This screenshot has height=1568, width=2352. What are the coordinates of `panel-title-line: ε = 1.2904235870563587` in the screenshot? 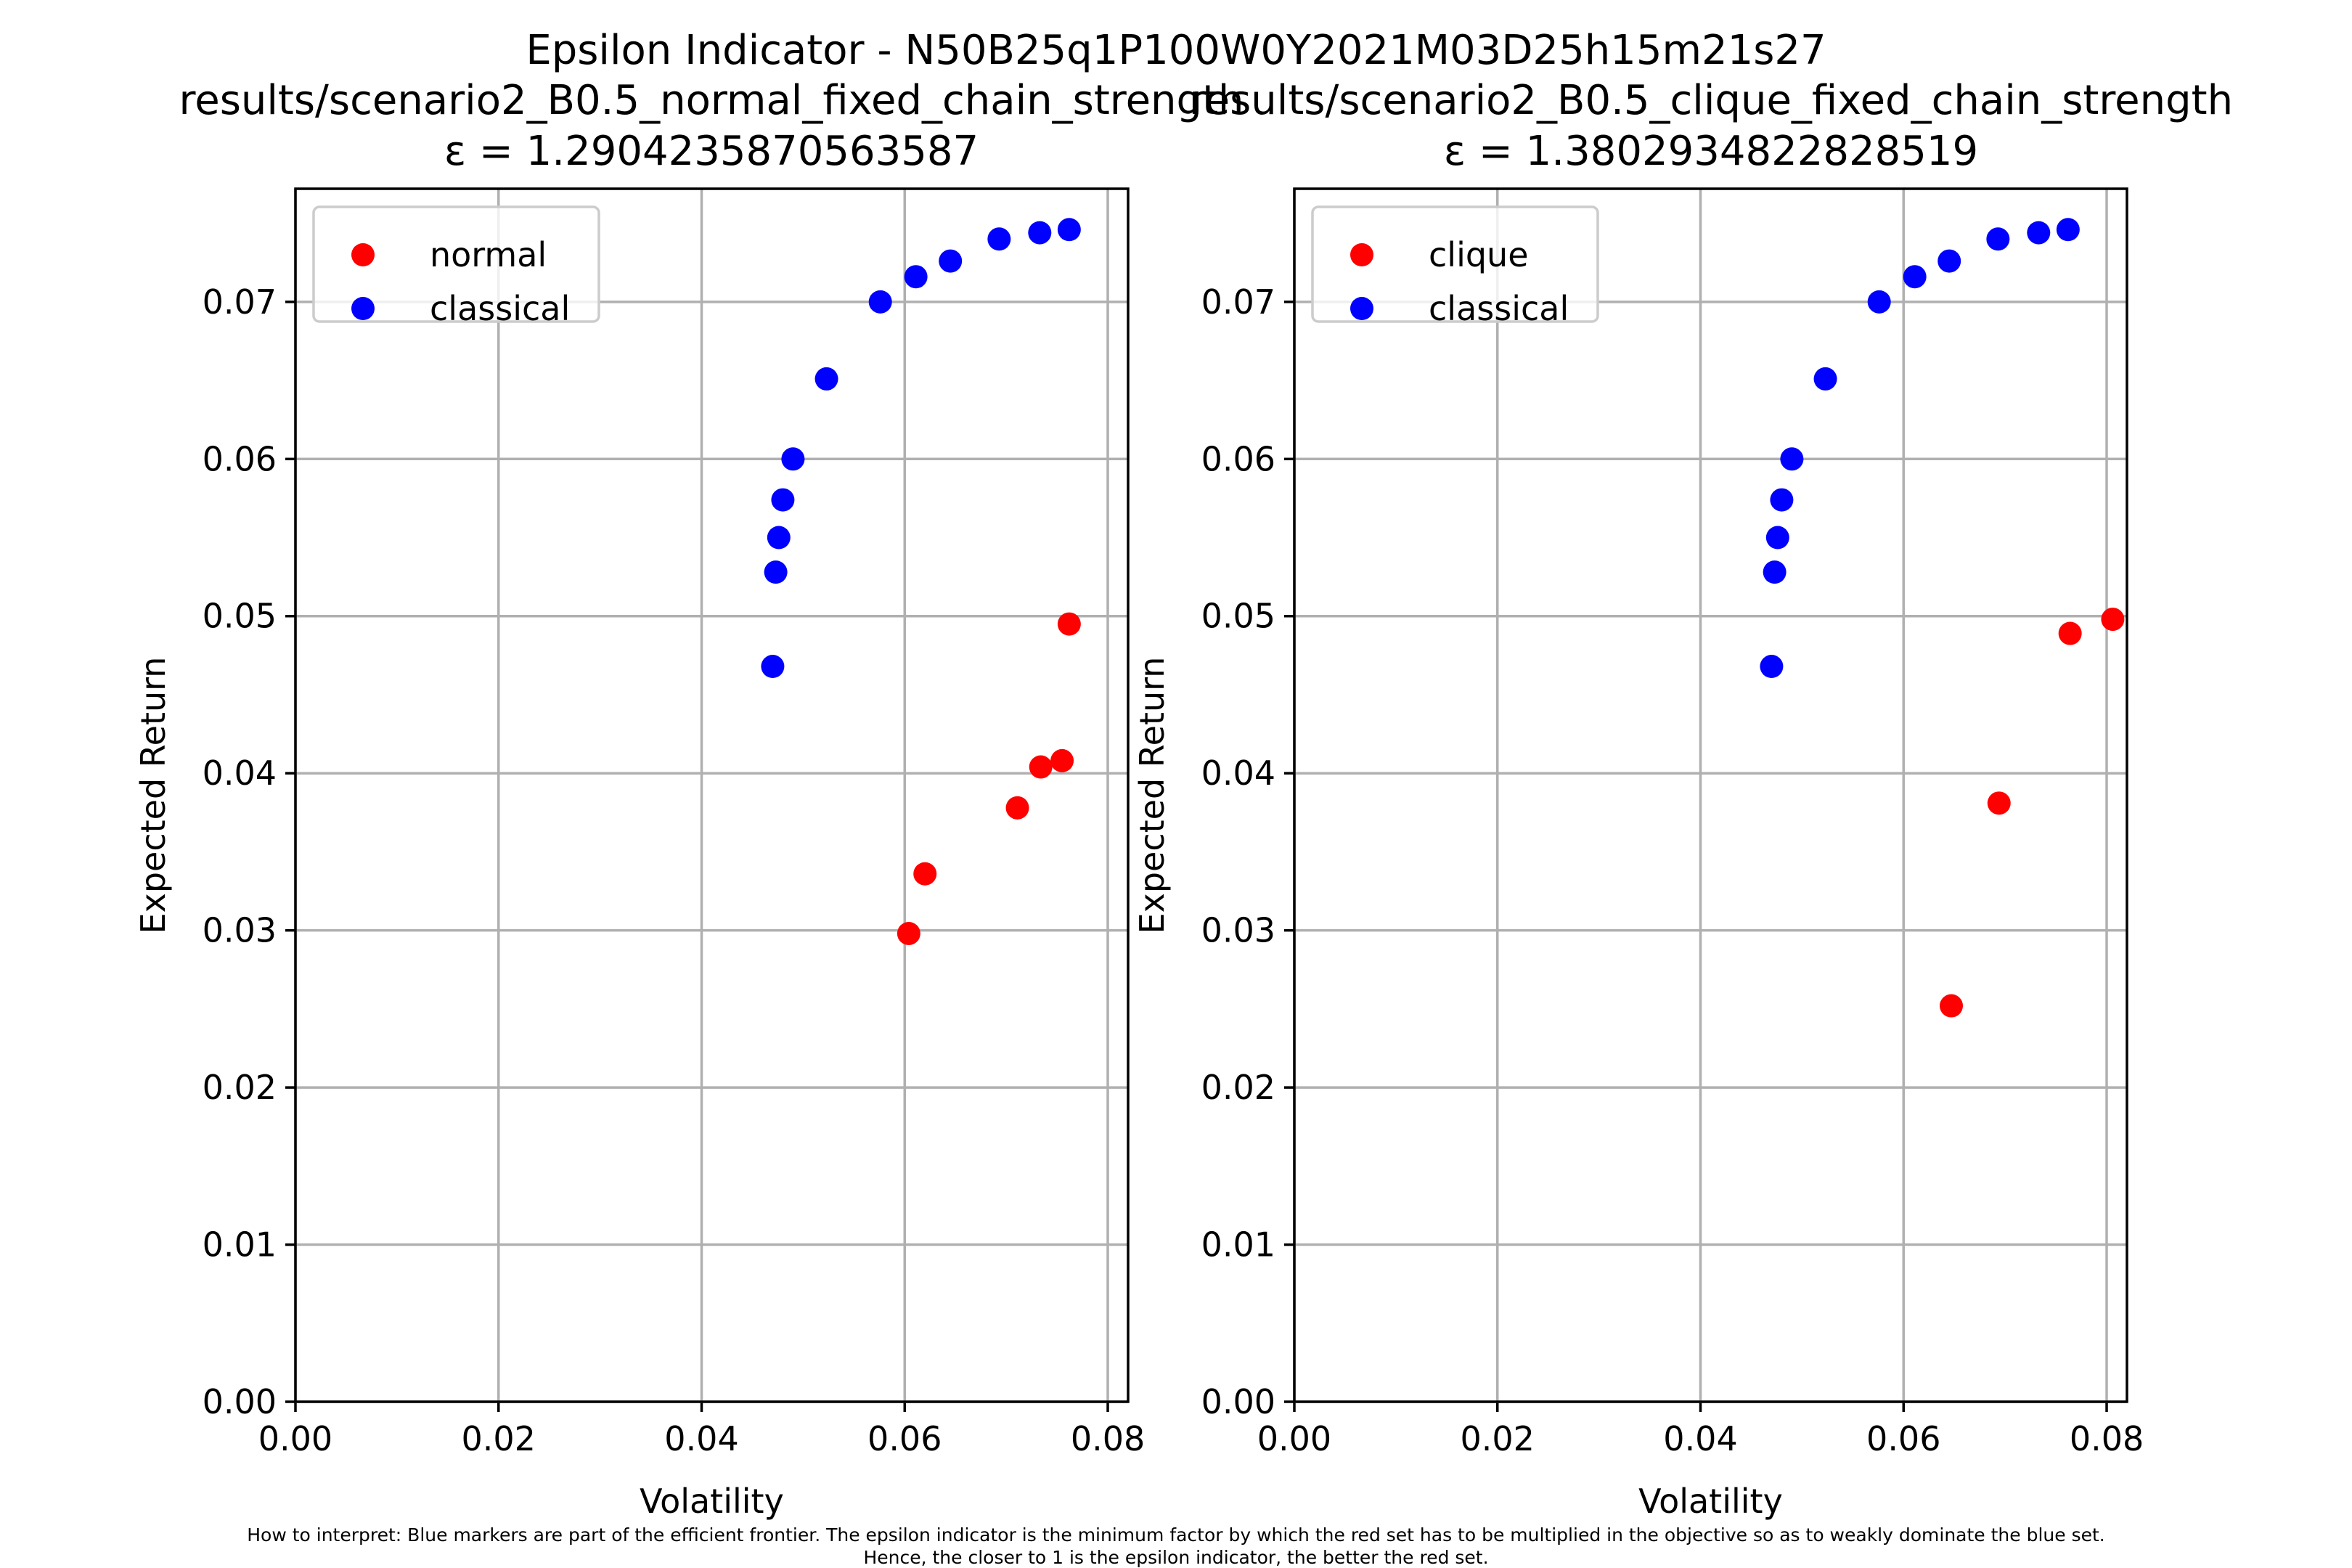 It's located at (712, 152).